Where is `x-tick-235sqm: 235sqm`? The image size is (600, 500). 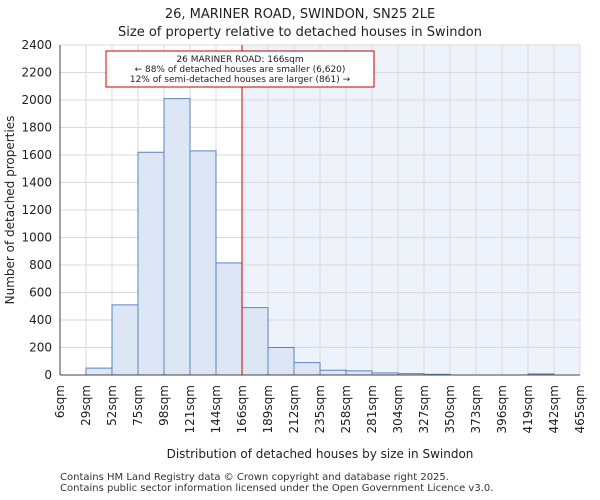 x-tick-235sqm: 235sqm is located at coordinates (320, 409).